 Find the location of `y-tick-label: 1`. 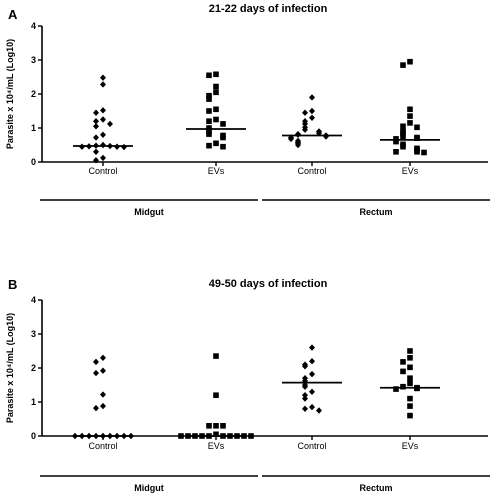

y-tick-label: 1 is located at coordinates (33, 402).